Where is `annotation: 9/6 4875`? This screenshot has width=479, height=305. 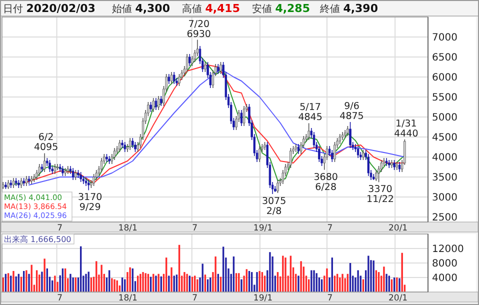 annotation: 9/6 4875 is located at coordinates (352, 111).